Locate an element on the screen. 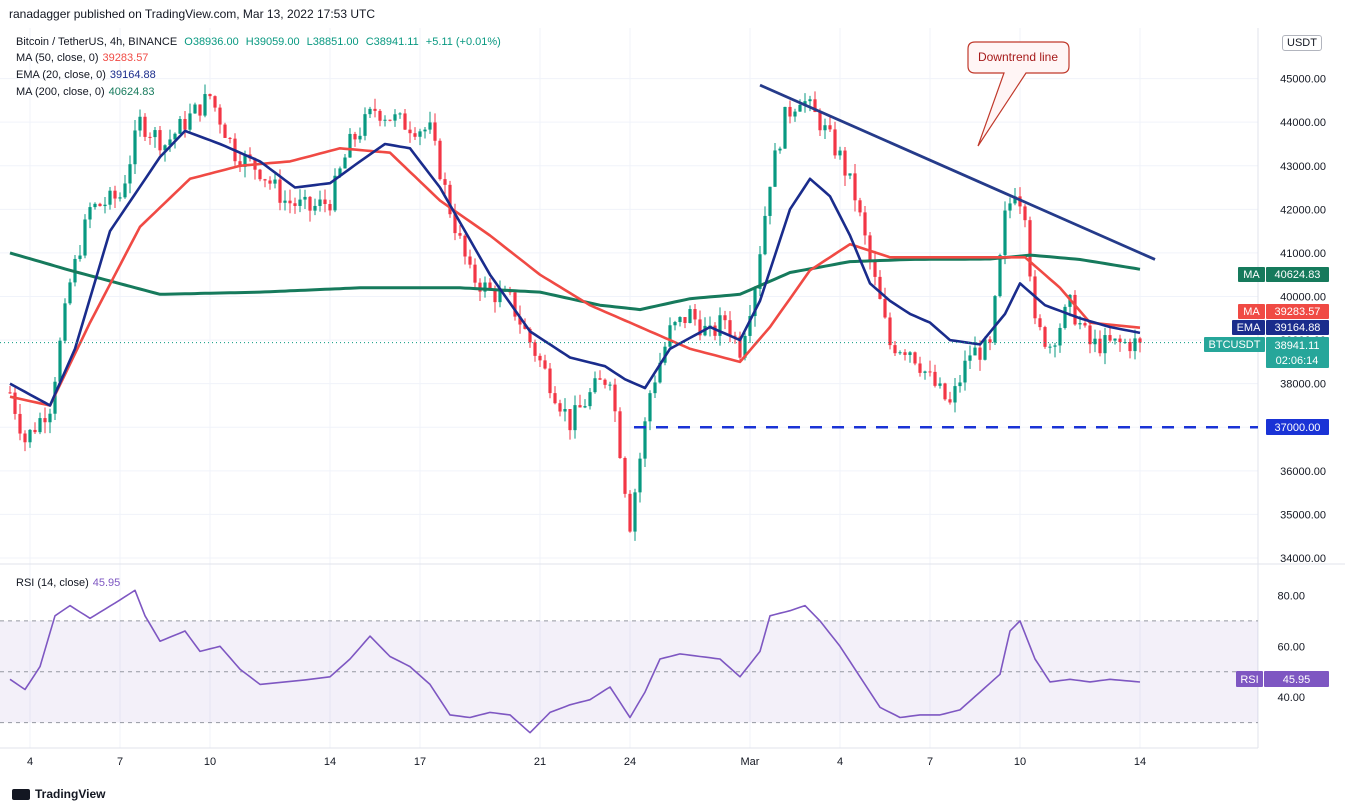 This screenshot has height=811, width=1345. high-value: H39059.00 is located at coordinates (272, 42).